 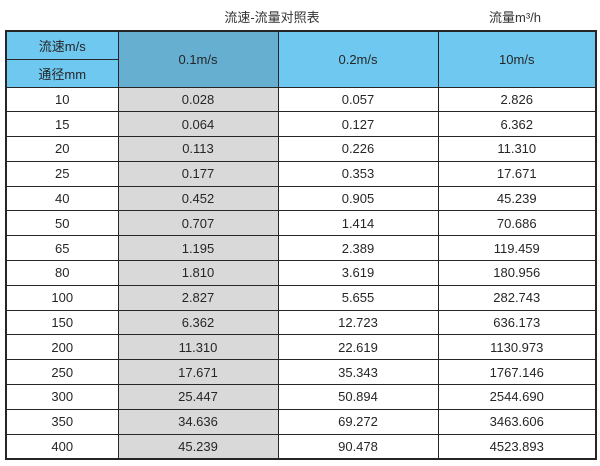 What do you see at coordinates (198, 421) in the screenshot?
I see `flow-value-cell: 34.636` at bounding box center [198, 421].